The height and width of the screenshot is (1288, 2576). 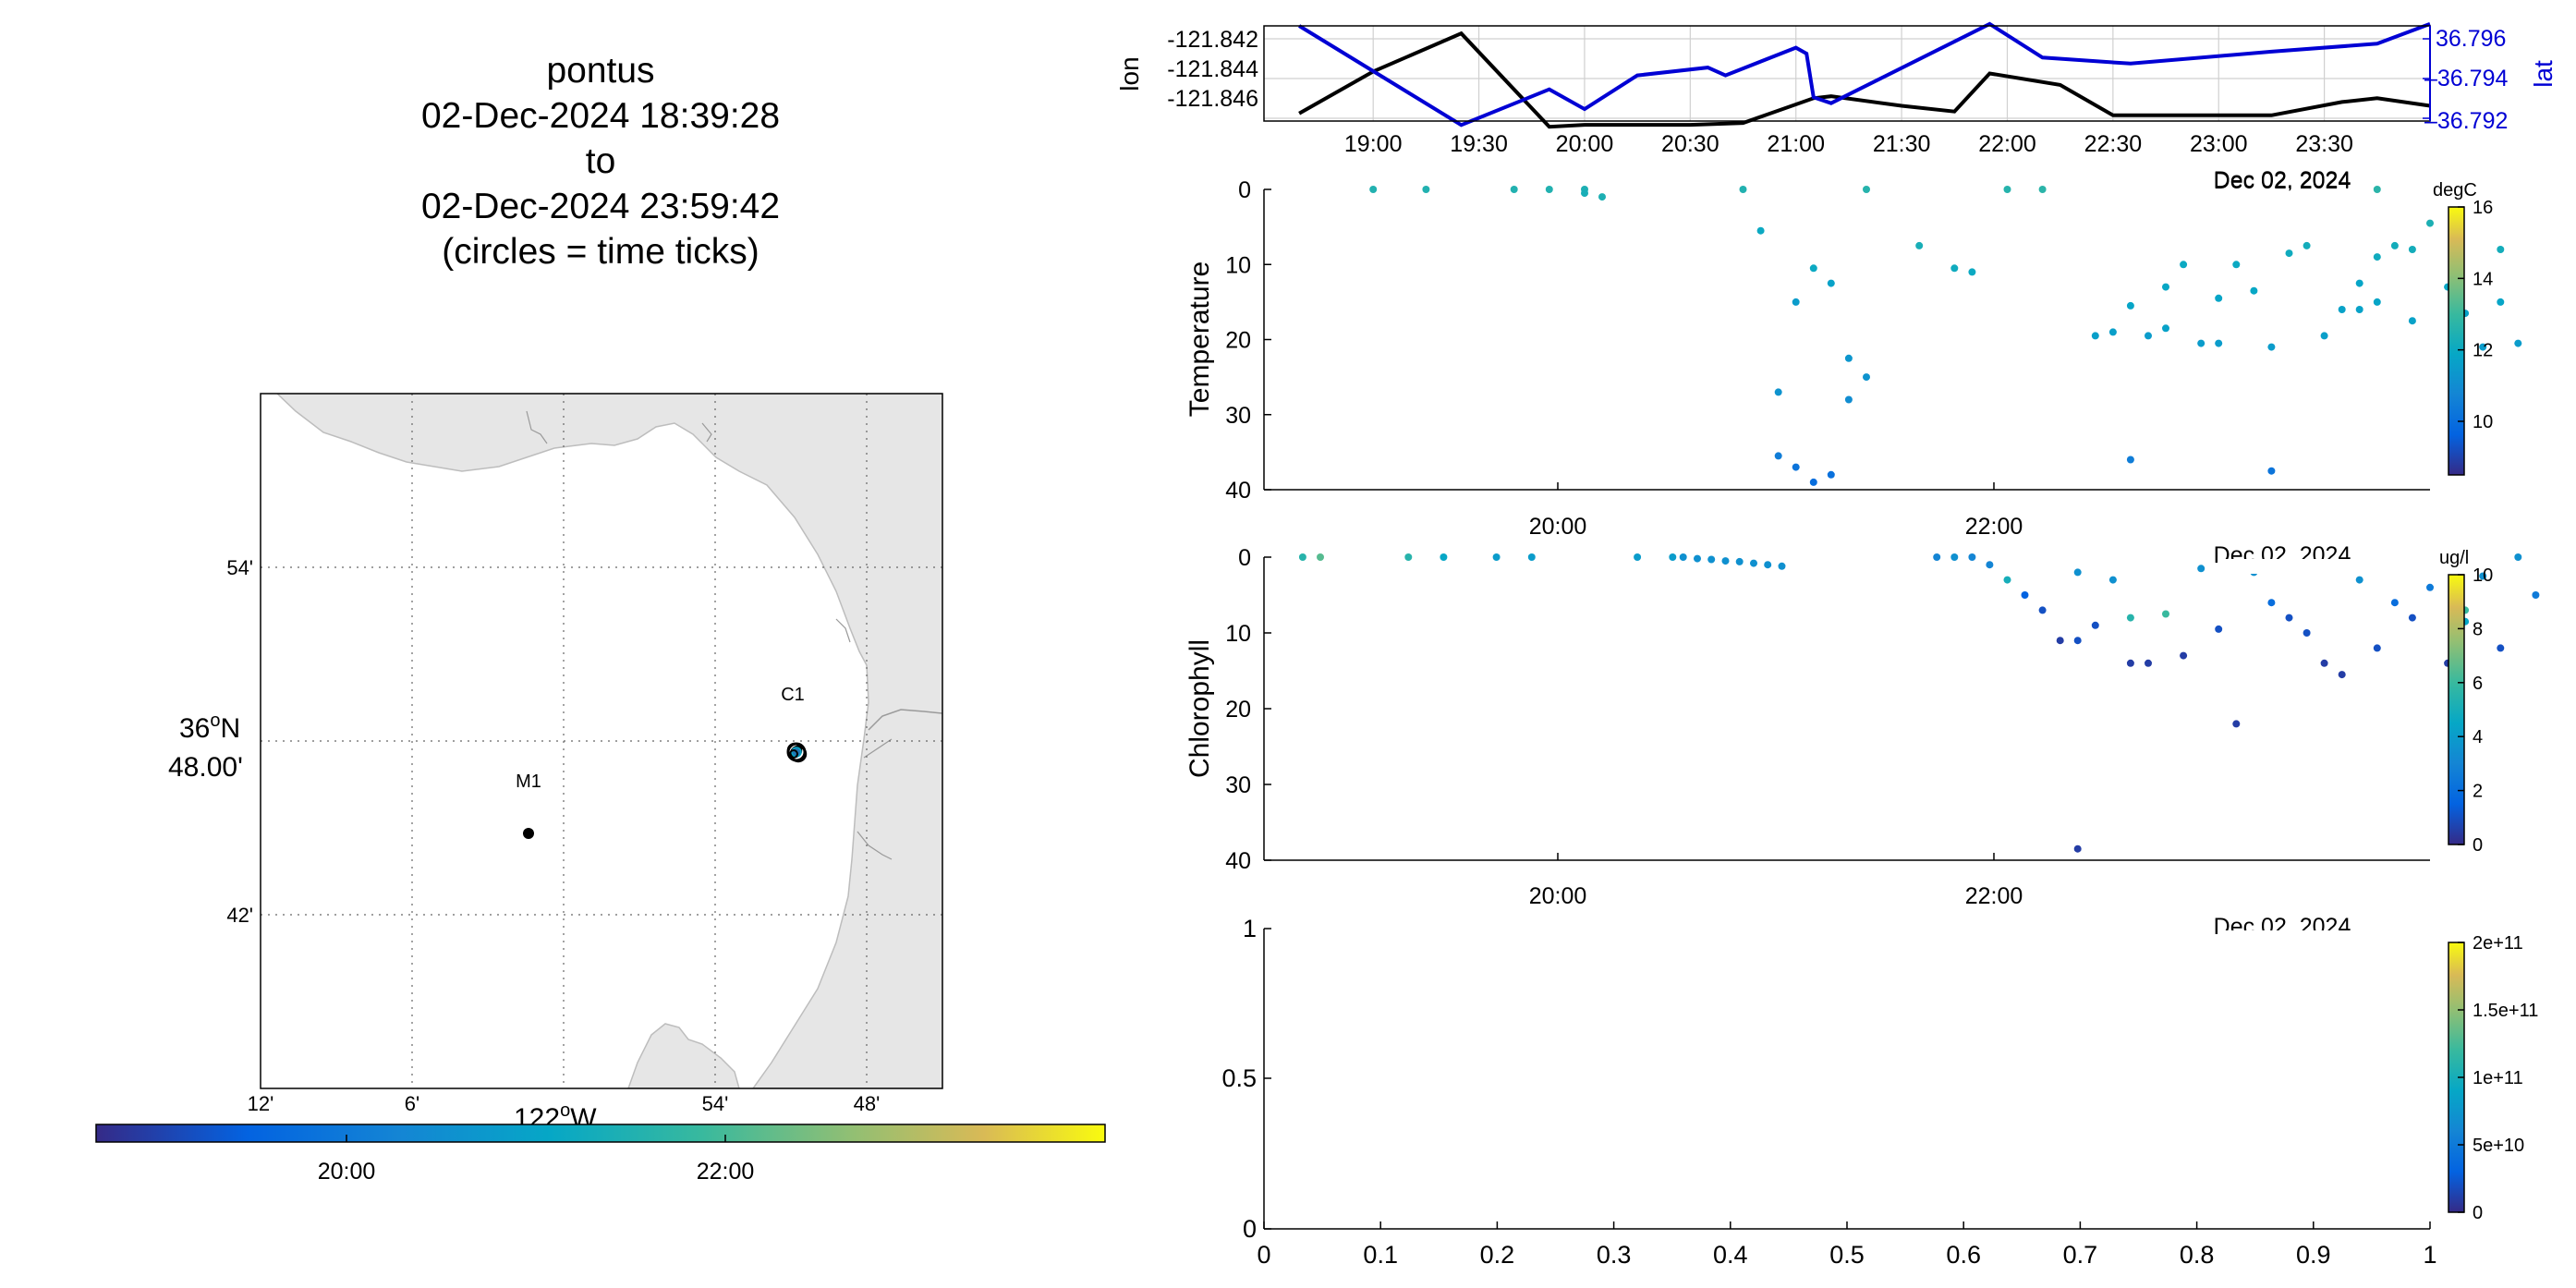 I want to click on temperature-y-ticks: 0 10 20 30 40, so click(x=1248, y=340).